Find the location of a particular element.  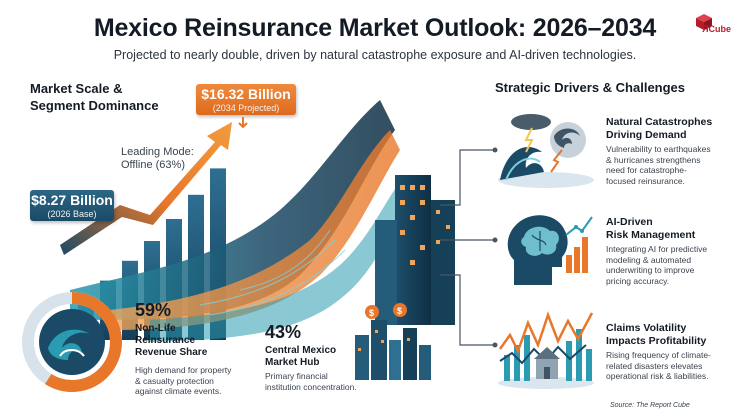

teal-wave-shape is located at coordinates (280, 258).